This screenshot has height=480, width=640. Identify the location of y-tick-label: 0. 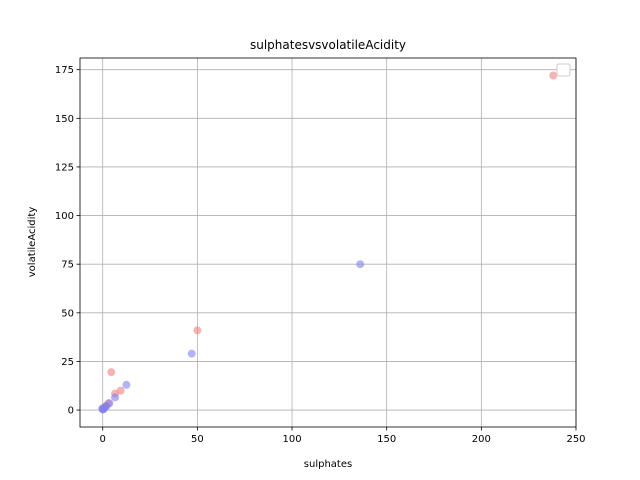
(71, 411).